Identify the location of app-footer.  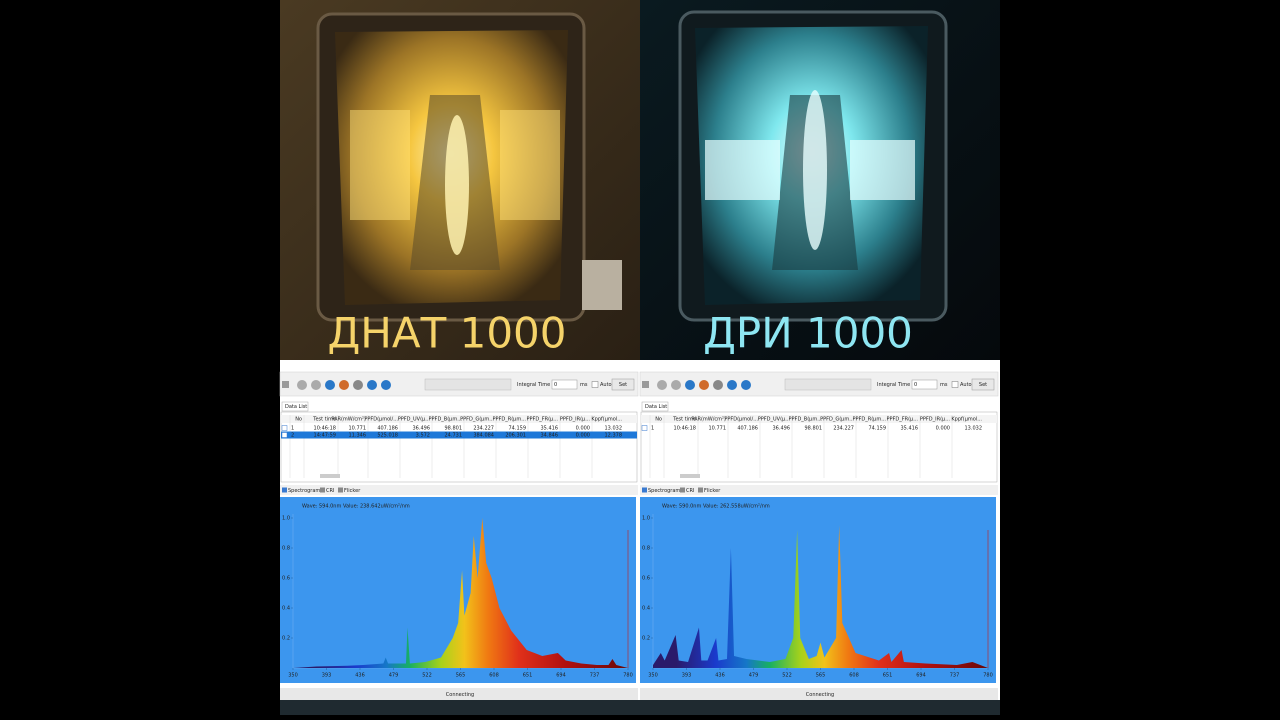
(640, 707).